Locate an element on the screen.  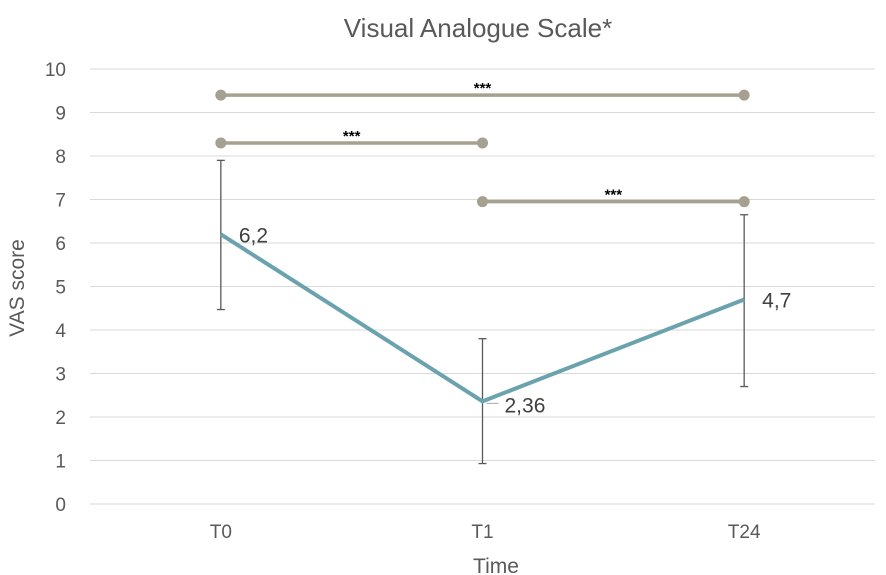
y-axis-ticks: 0 1 2 3 4 5 6 7 8 9 10 is located at coordinates (56, 288).